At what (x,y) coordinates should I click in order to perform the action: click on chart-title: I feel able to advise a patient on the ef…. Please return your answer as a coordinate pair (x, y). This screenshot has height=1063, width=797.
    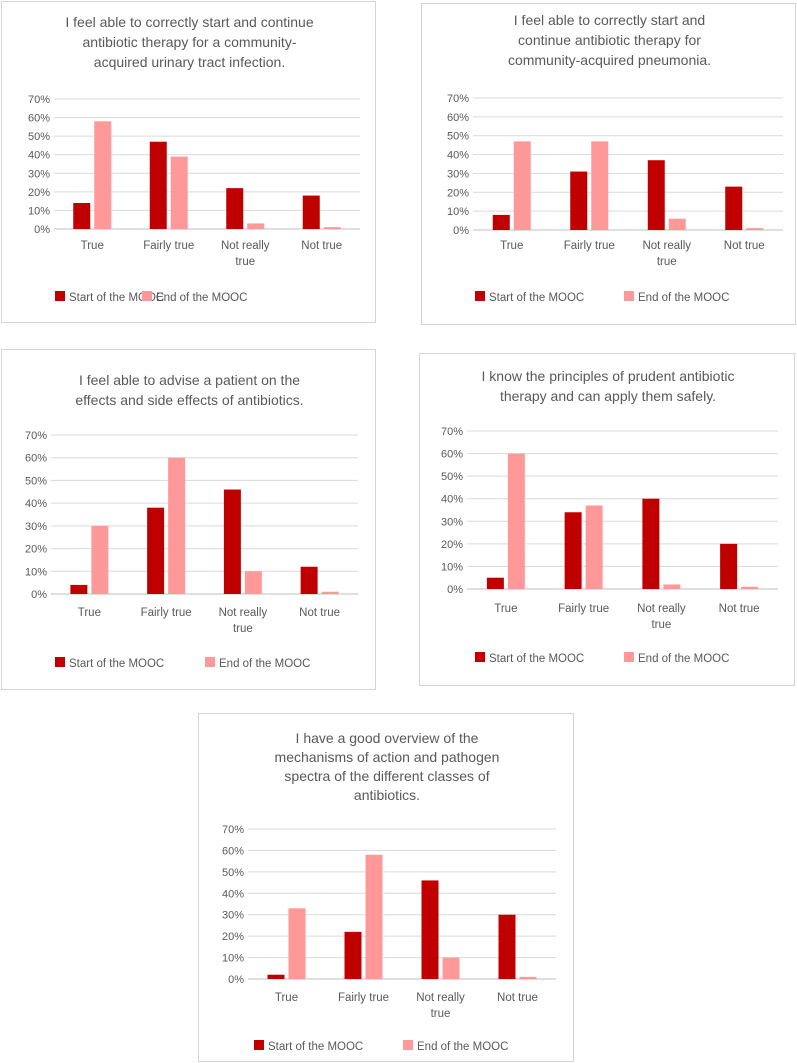
    Looking at the image, I should click on (189, 390).